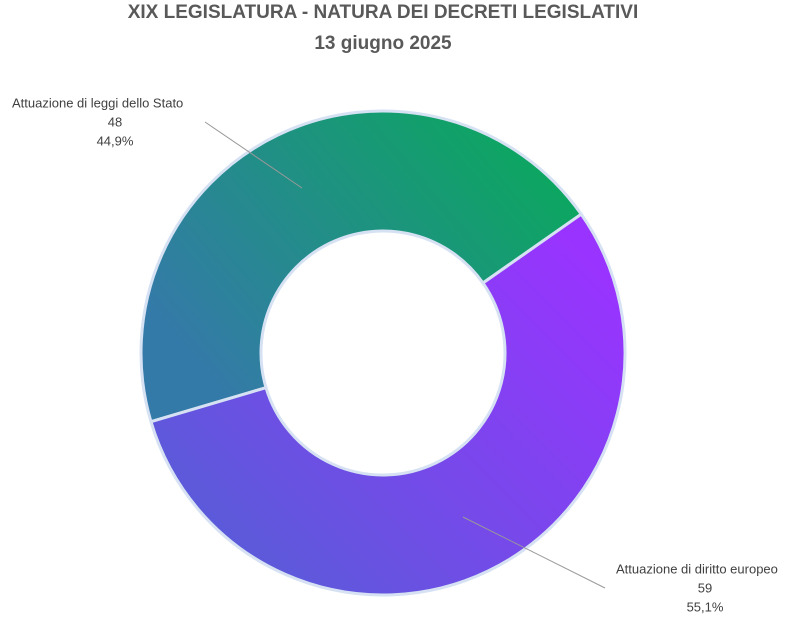  What do you see at coordinates (705, 606) in the screenshot?
I see `data-label-percent: 55,1%` at bounding box center [705, 606].